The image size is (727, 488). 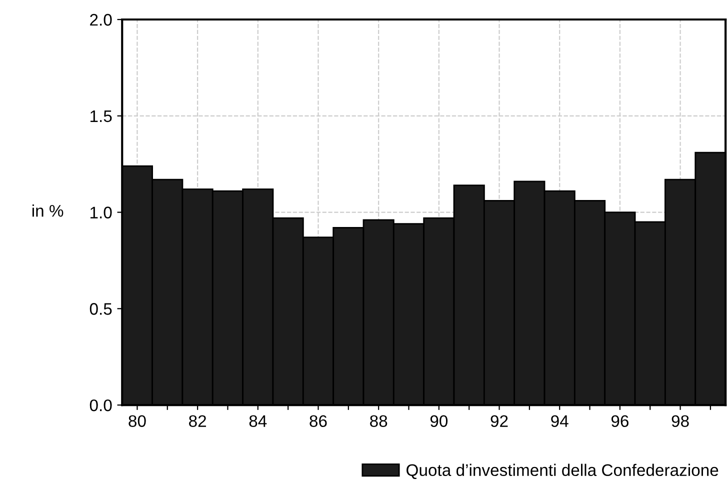 I want to click on x-tick-label: 86, so click(x=318, y=421).